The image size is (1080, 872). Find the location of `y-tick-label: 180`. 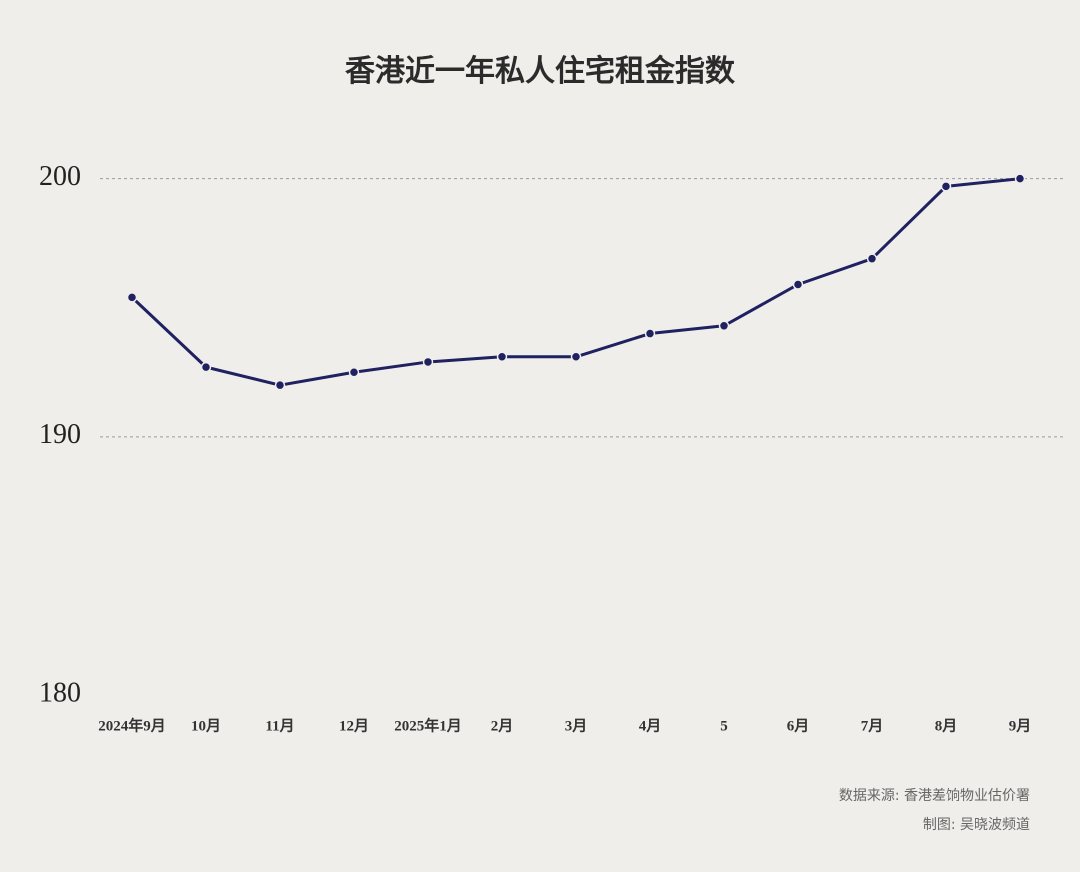

y-tick-label: 180 is located at coordinates (60, 692).